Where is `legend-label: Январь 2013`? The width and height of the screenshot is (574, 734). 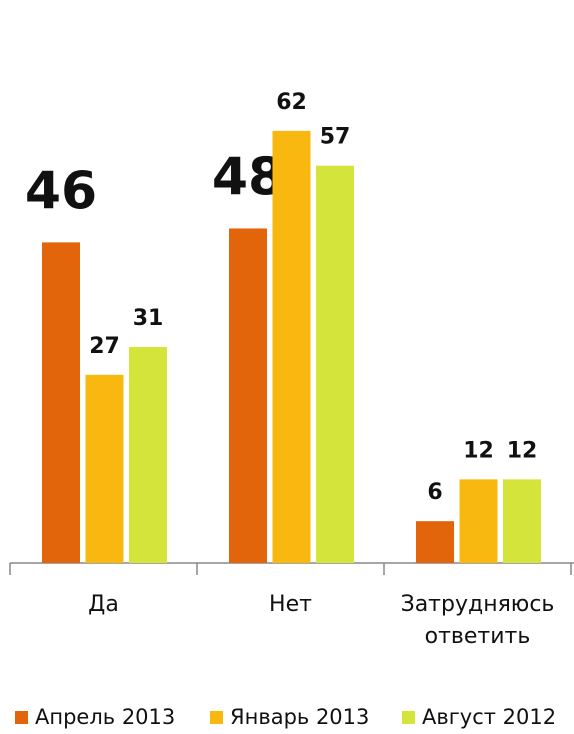
legend-label: Январь 2013 is located at coordinates (299, 717).